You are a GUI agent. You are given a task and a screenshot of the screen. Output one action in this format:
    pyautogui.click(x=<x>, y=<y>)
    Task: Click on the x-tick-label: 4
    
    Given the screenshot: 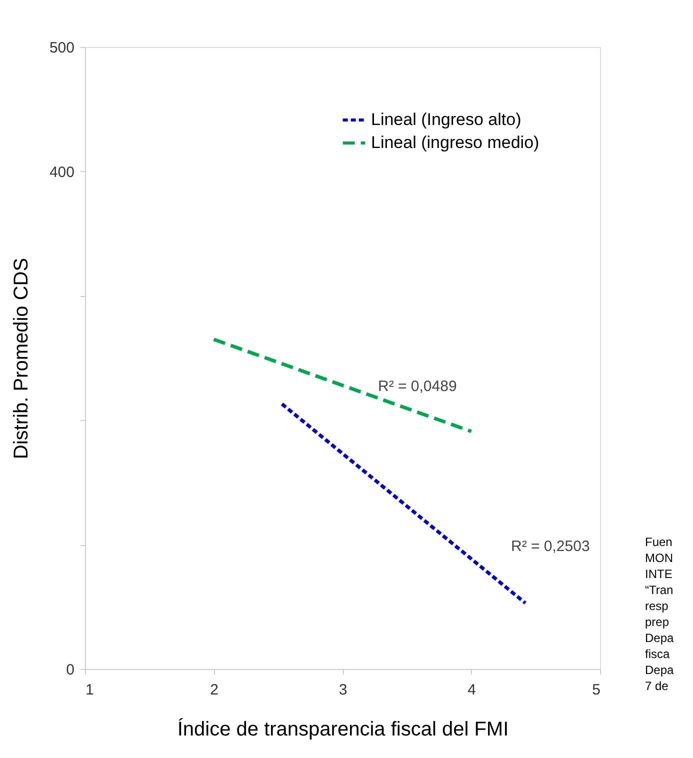 What is the action you would take?
    pyautogui.click(x=472, y=690)
    